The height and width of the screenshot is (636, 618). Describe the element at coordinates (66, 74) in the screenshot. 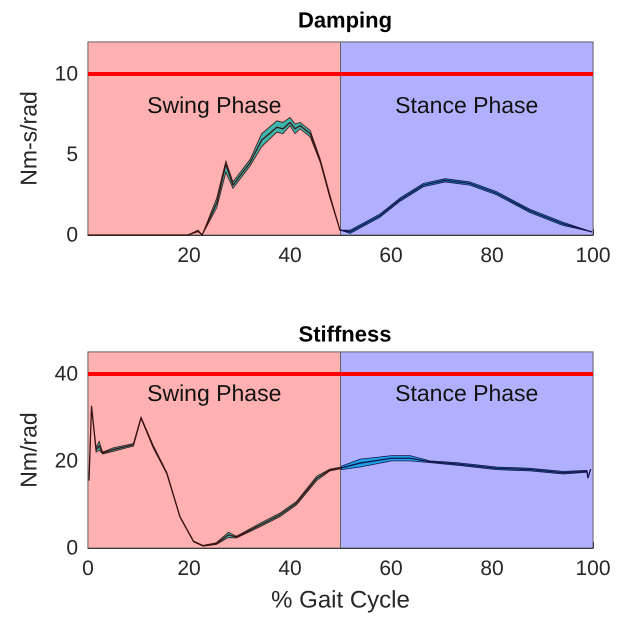

I see `y-tick-label: 10` at that location.